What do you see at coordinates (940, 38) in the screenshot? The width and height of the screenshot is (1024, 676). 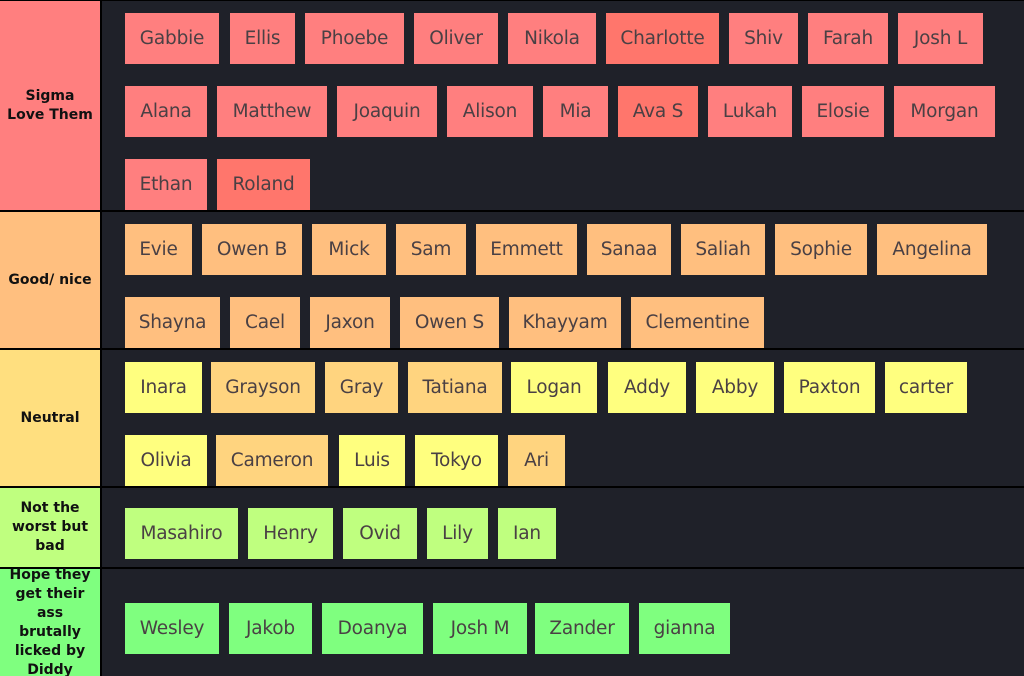 I see `tier-item: Josh L` at bounding box center [940, 38].